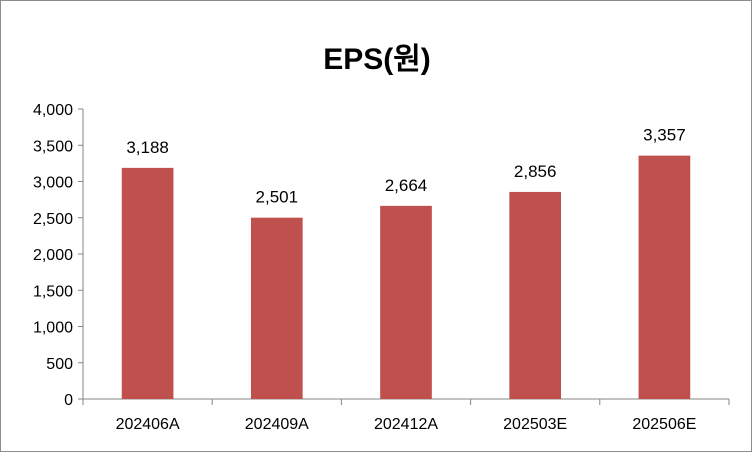 Image resolution: width=752 pixels, height=452 pixels. What do you see at coordinates (277, 424) in the screenshot?
I see `x-tick-label: 202409A` at bounding box center [277, 424].